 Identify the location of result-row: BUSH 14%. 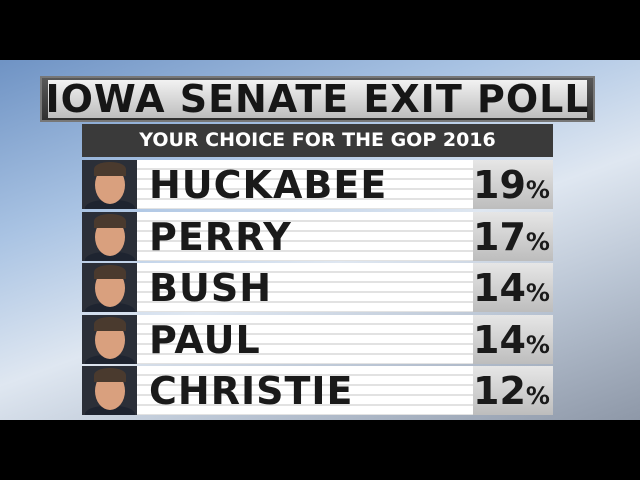
(317, 287).